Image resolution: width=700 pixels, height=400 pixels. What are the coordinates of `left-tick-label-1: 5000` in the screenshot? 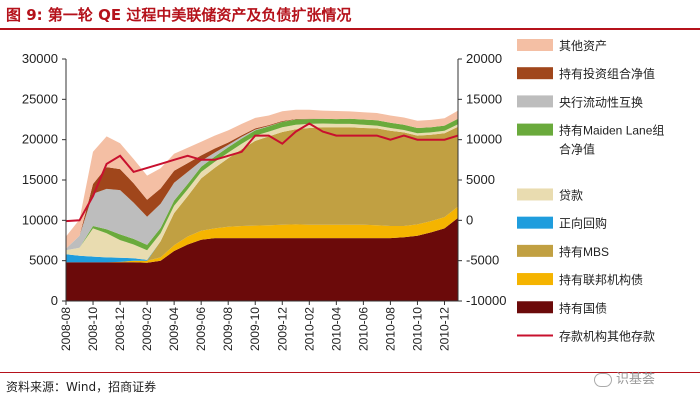 It's located at (43, 260).